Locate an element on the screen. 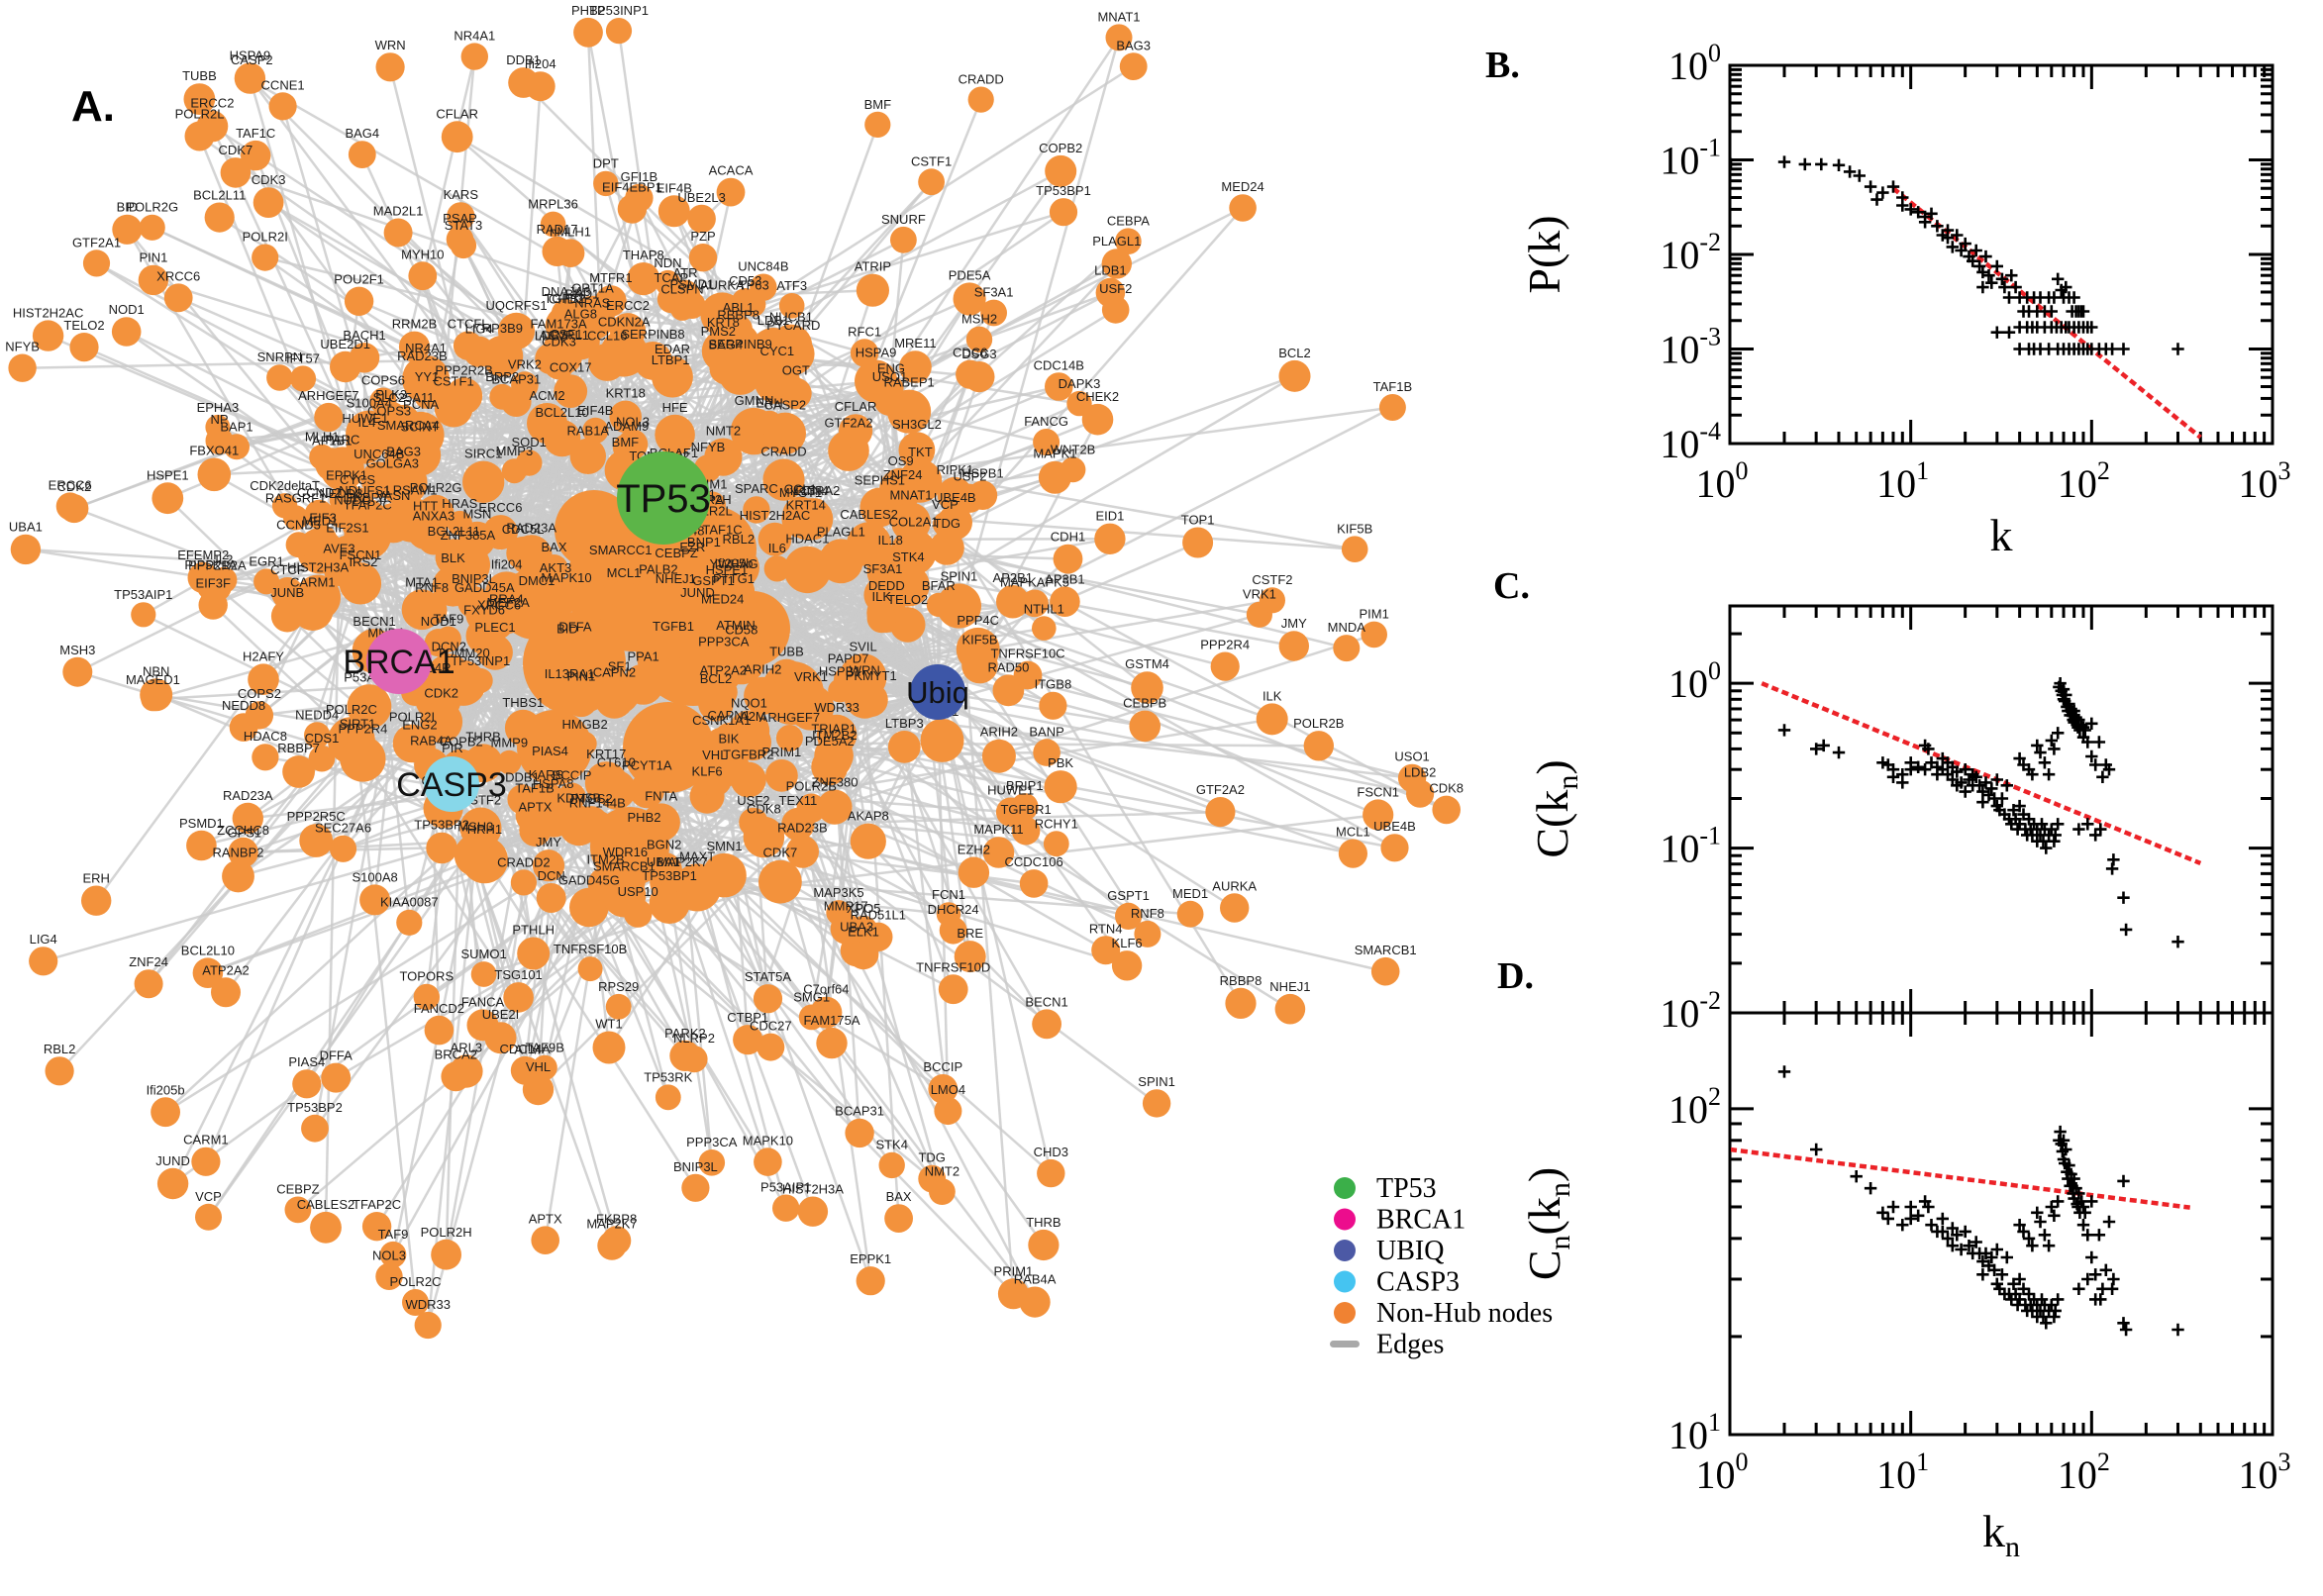 This screenshot has width=2323, height=1596. gene-label: CDK2 is located at coordinates (441, 693).